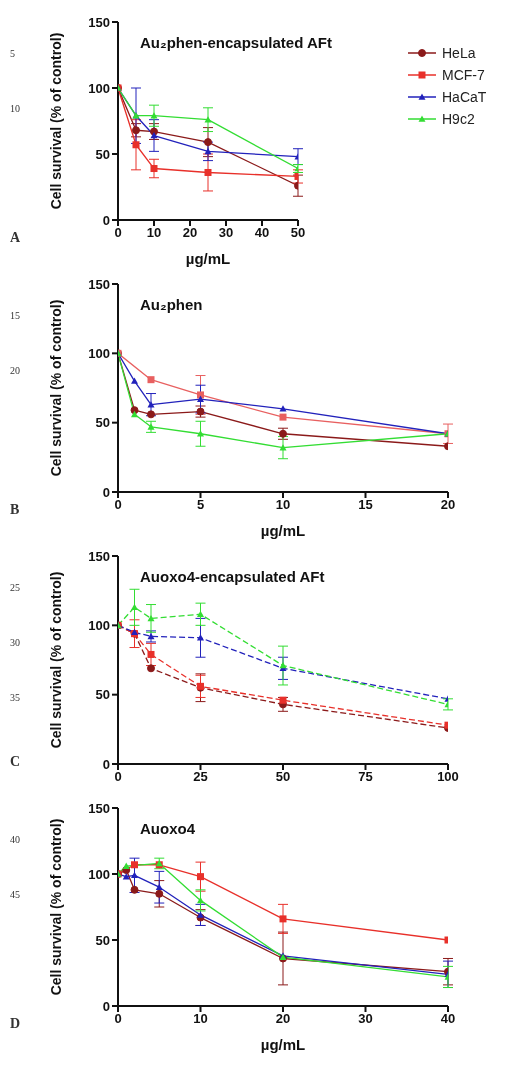 The height and width of the screenshot is (1073, 510). Describe the element at coordinates (464, 97) in the screenshot. I see `legend-label: HaCaT` at that location.